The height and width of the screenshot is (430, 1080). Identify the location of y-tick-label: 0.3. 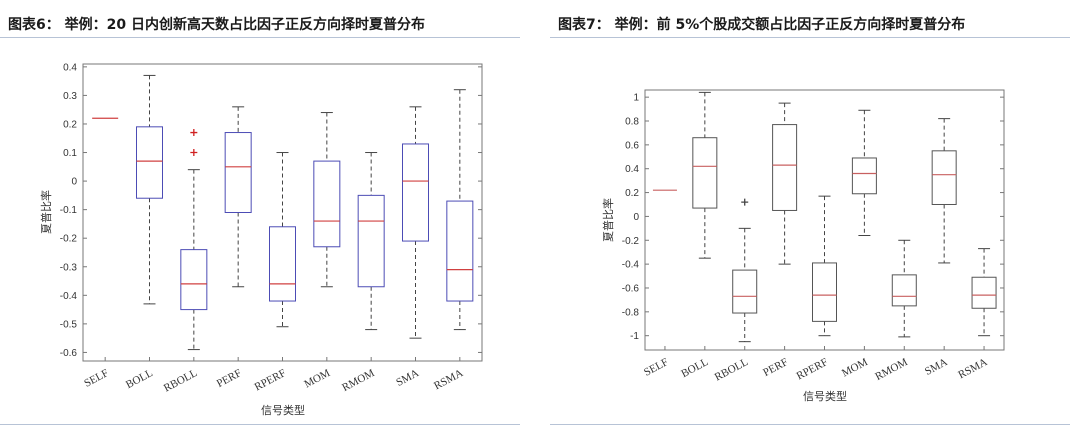
(70, 96).